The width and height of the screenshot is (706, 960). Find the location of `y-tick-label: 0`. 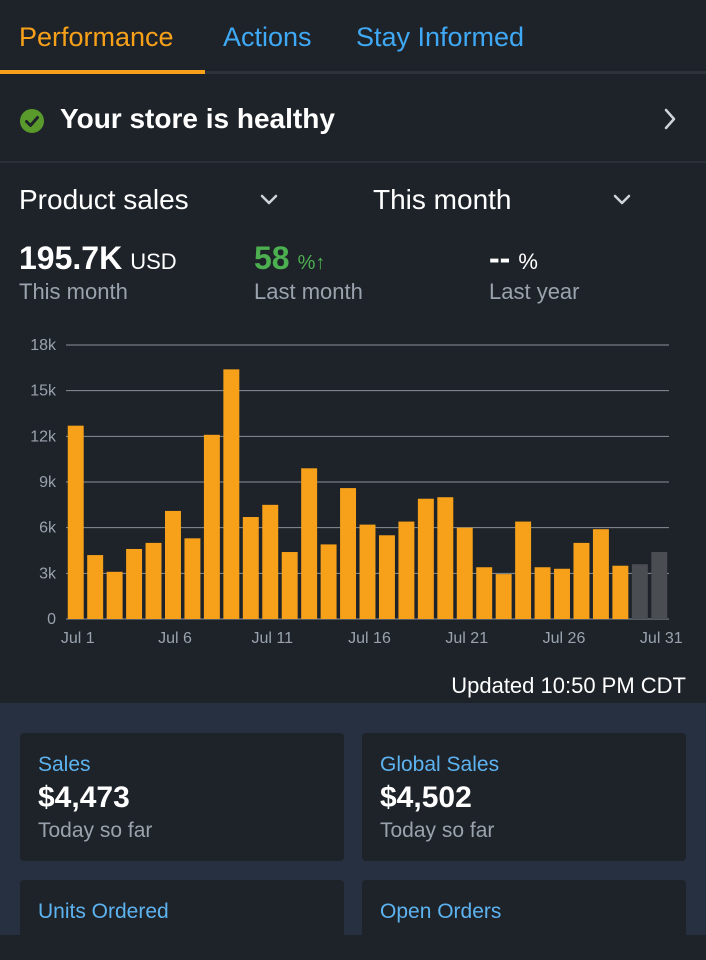

y-tick-label: 0 is located at coordinates (51, 619).